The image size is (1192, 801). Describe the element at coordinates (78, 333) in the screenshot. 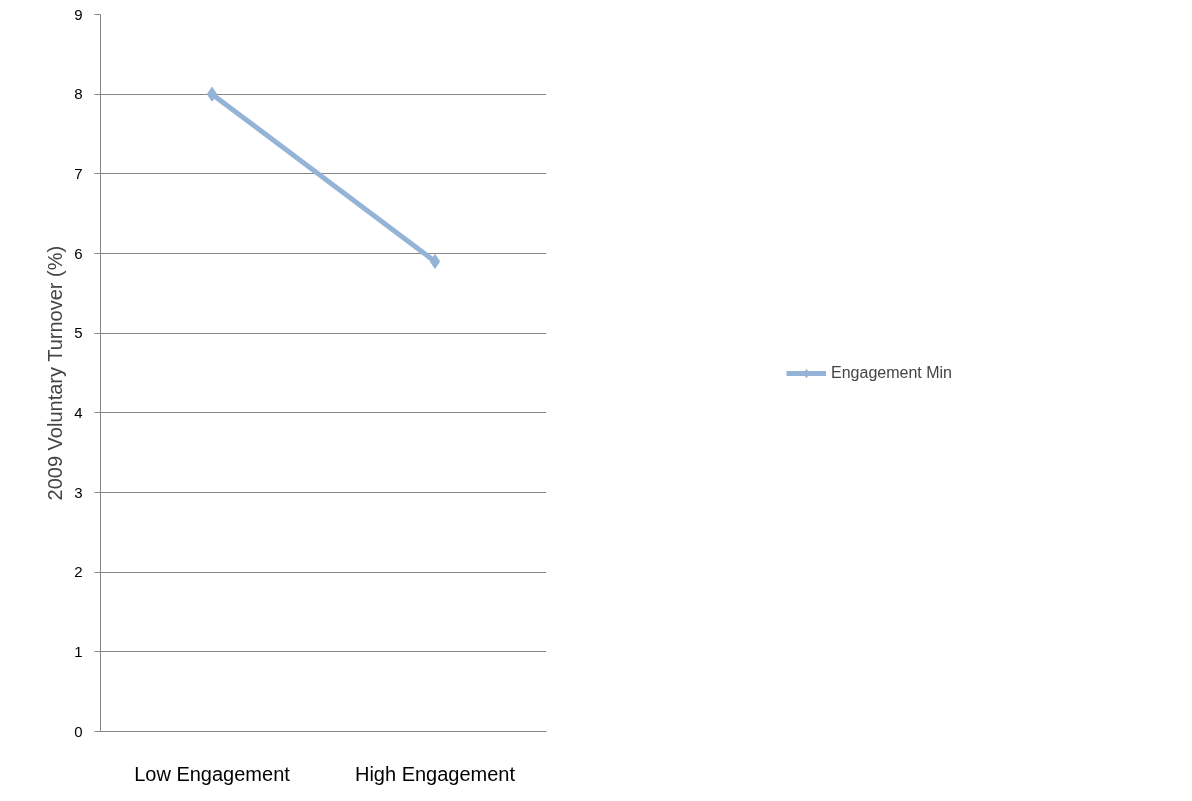

I see `y-tick-label: 5` at that location.